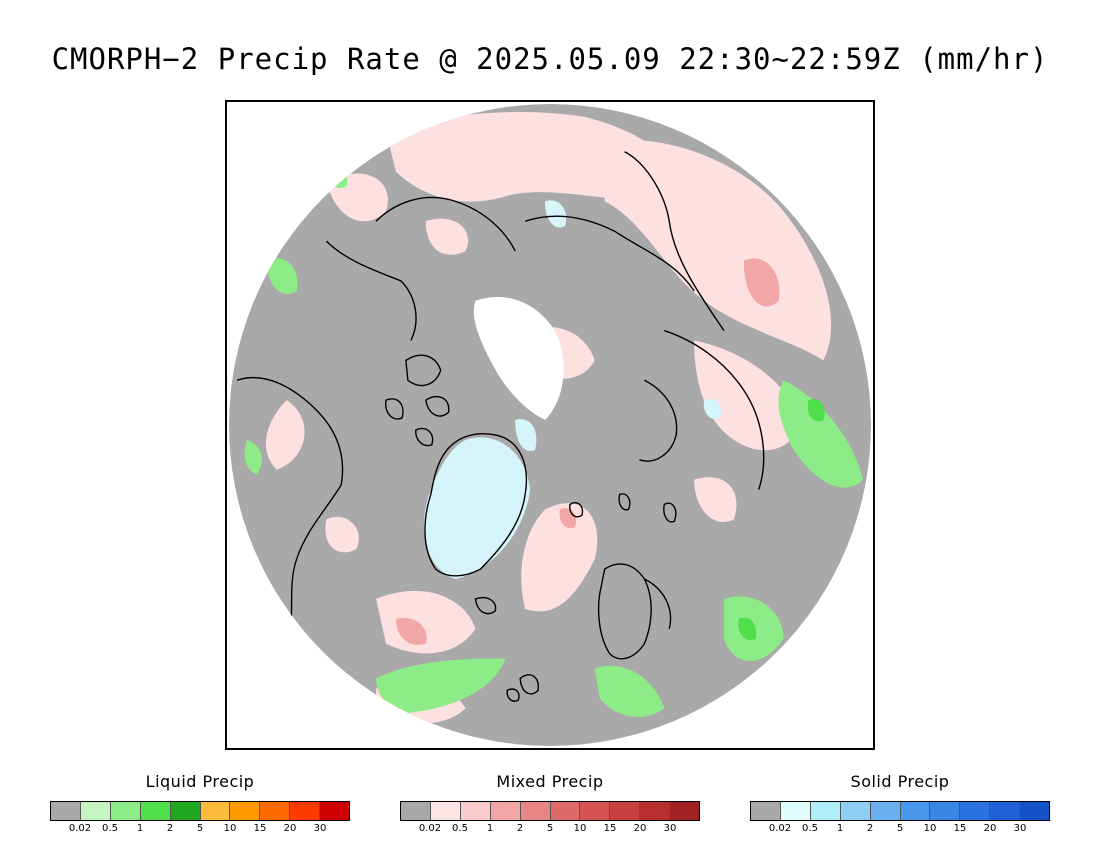  I want to click on mixed-tick-label: 10, so click(580, 828).